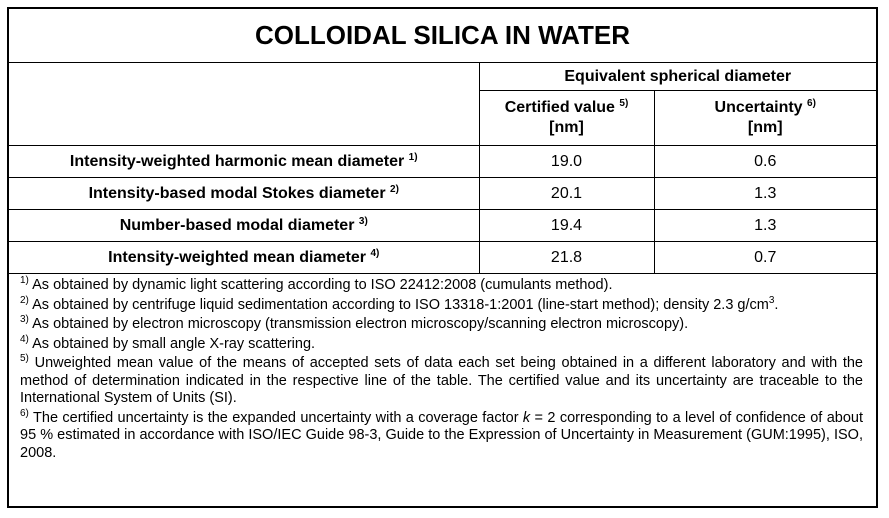  I want to click on footnote-mark: 5), so click(24, 358).